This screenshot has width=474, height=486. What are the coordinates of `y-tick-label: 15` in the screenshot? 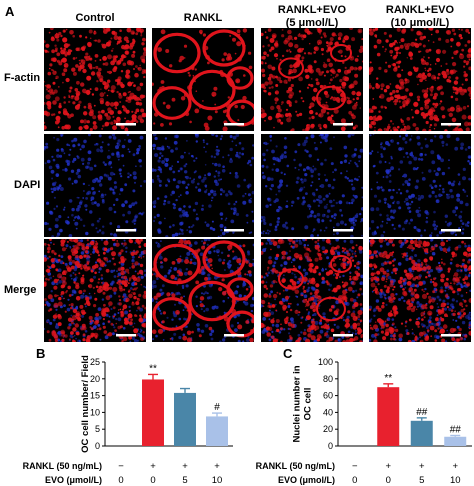 It's located at (95, 396).